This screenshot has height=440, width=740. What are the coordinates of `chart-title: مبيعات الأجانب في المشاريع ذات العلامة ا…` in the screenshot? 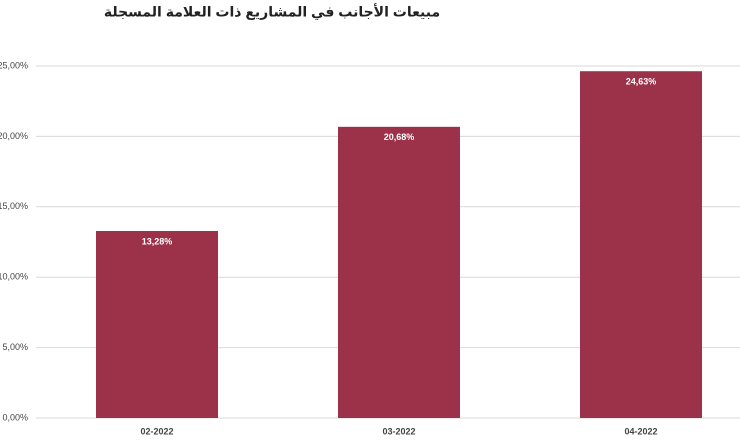 It's located at (272, 12).